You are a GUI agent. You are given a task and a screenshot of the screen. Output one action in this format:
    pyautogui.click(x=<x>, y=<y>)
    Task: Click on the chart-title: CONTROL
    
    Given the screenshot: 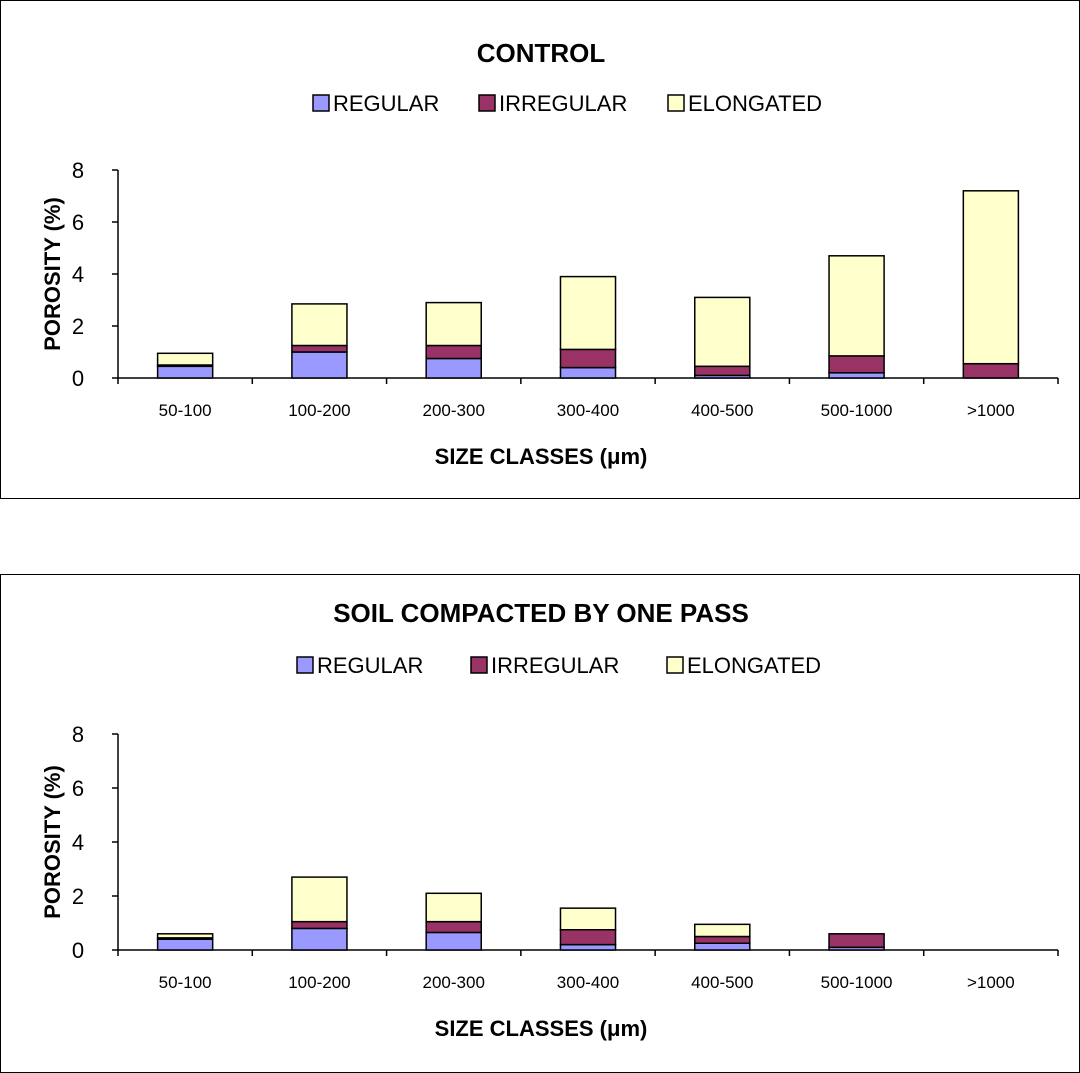 What is the action you would take?
    pyautogui.click(x=541, y=53)
    